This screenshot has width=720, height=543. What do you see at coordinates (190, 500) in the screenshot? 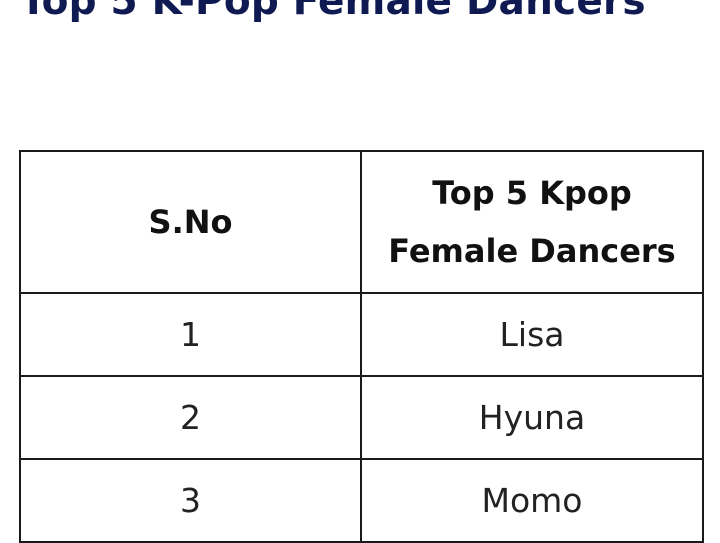
I see `cell-sno: 3` at bounding box center [190, 500].